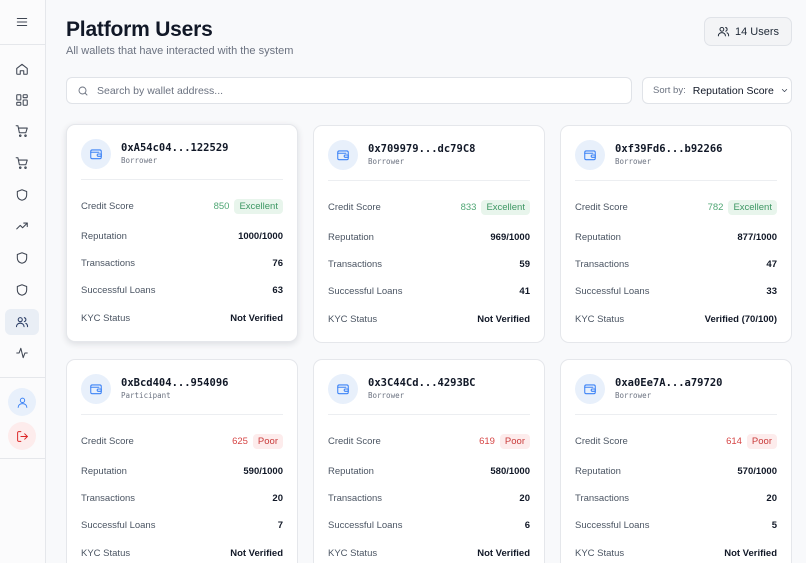  Describe the element at coordinates (182, 471) in the screenshot. I see `reputation-row: Reputation 590/1000` at that location.